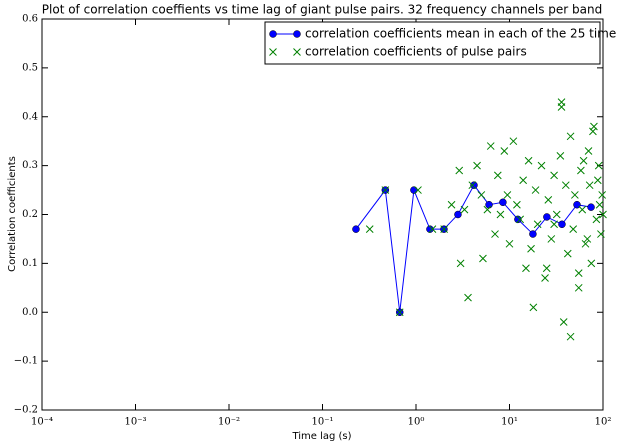  What do you see at coordinates (321, 436) in the screenshot?
I see `x-axis-label: Time lag (s)` at bounding box center [321, 436].